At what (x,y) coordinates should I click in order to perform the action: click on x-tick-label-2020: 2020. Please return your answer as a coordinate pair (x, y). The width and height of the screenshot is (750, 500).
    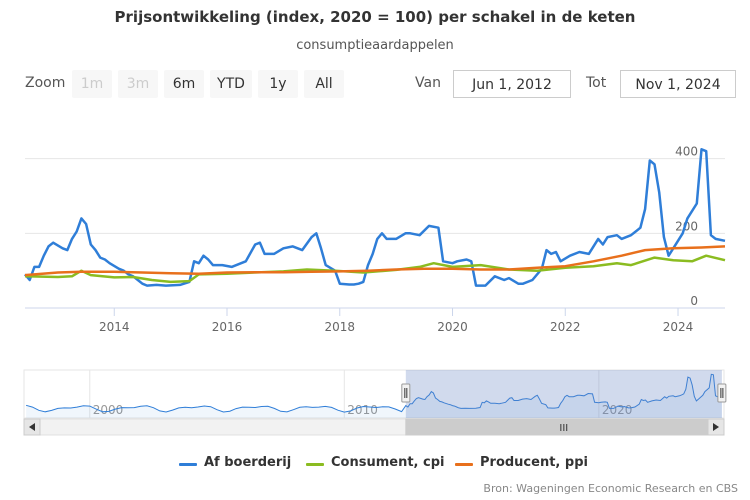
    Looking at the image, I should click on (452, 327).